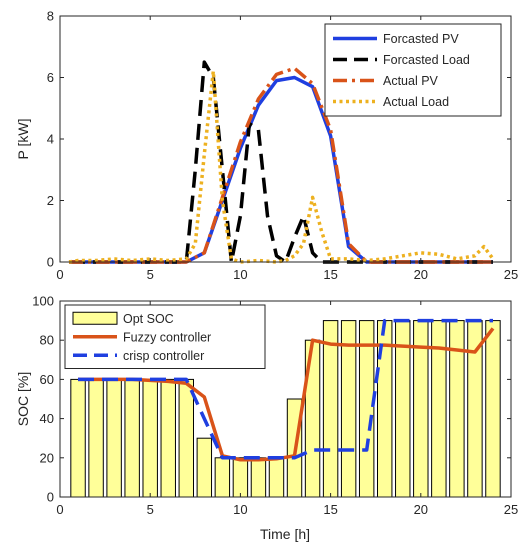  I want to click on power-chart-y-tick-label: 4, so click(50, 139).